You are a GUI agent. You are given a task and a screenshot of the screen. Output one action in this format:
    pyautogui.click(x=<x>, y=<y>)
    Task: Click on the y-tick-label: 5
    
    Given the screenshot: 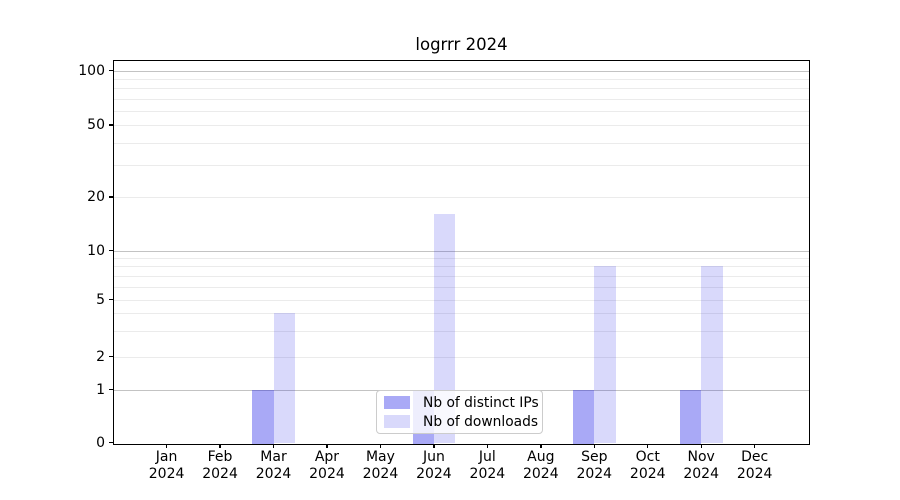 What is the action you would take?
    pyautogui.click(x=100, y=299)
    